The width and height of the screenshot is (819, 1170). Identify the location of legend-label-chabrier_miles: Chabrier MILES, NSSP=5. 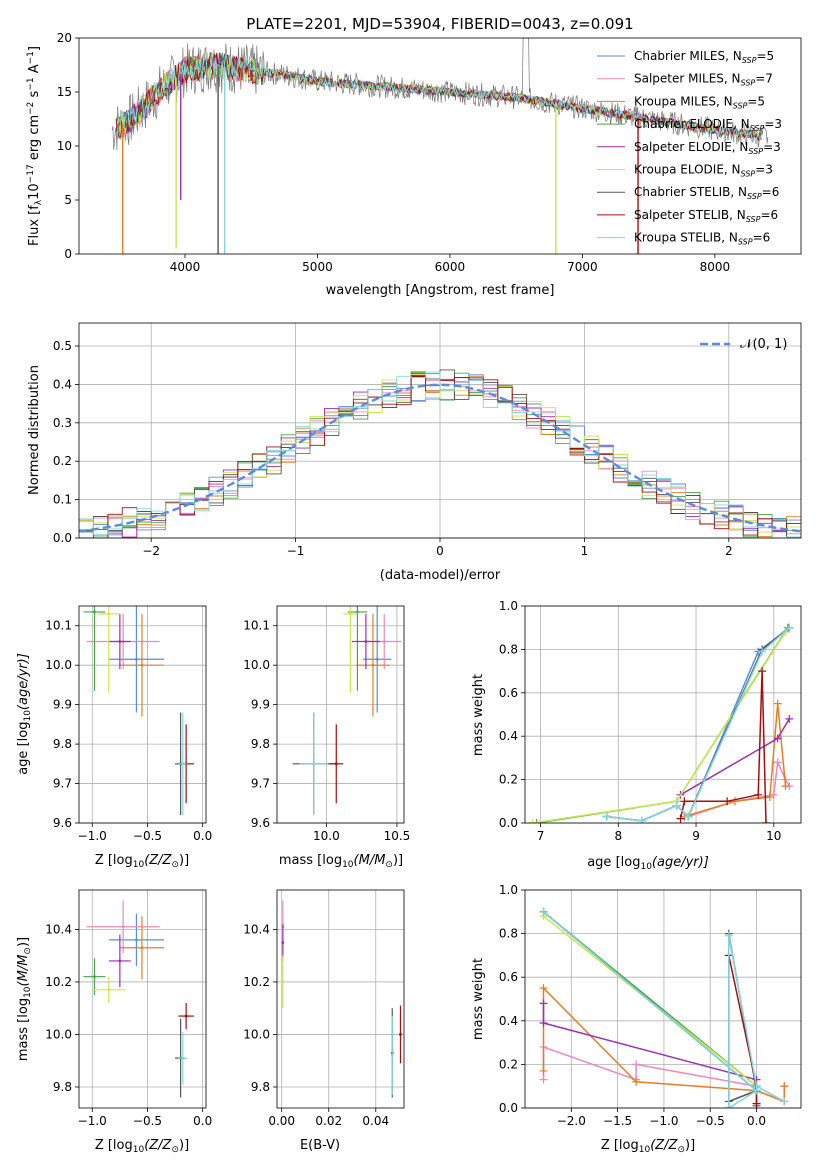
(704, 57).